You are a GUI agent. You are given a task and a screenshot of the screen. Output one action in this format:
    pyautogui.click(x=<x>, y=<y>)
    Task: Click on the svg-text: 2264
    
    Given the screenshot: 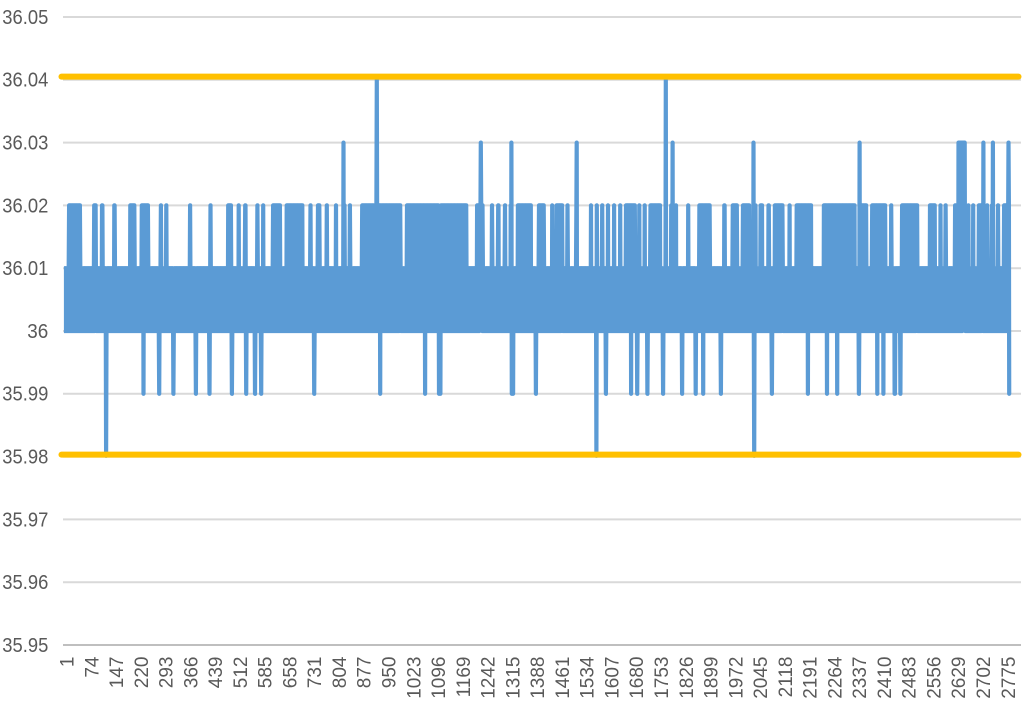 What is the action you would take?
    pyautogui.click(x=835, y=677)
    